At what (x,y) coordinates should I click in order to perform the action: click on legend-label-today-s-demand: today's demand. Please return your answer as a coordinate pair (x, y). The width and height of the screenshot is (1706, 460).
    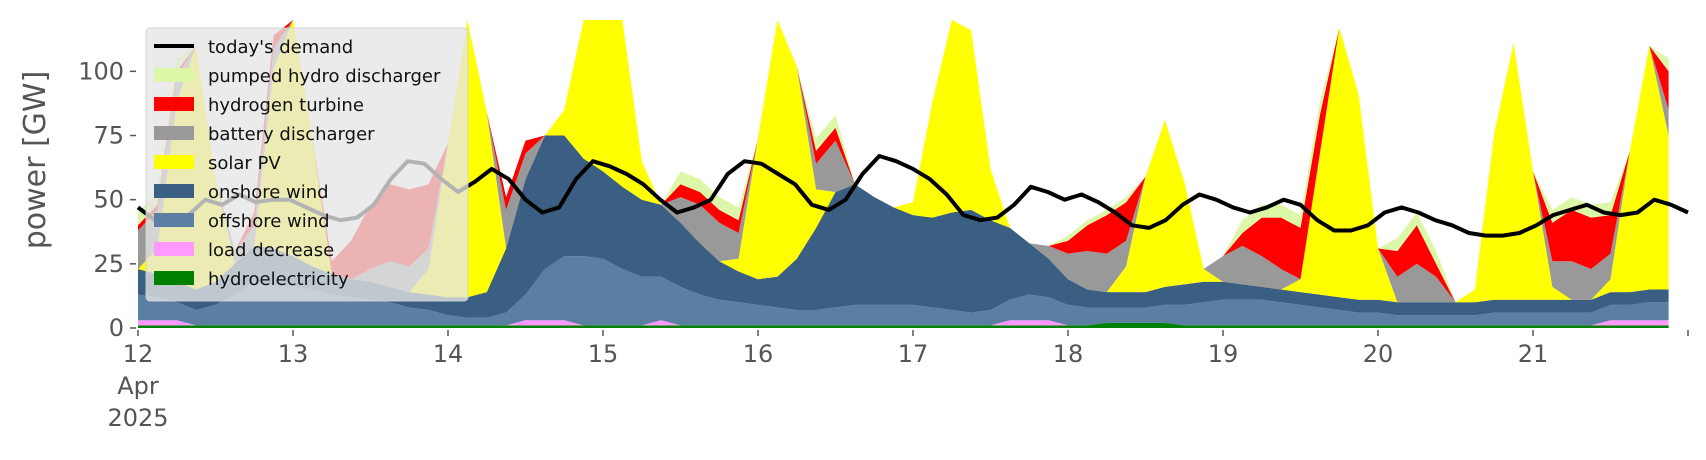
    Looking at the image, I should click on (280, 47).